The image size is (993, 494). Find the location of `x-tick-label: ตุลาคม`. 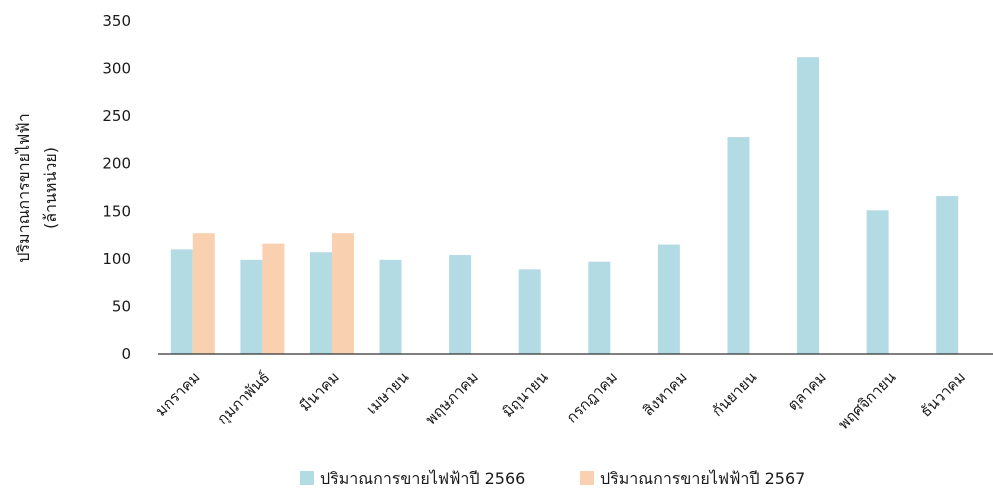

x-tick-label: ตุลาคม is located at coordinates (807, 391).